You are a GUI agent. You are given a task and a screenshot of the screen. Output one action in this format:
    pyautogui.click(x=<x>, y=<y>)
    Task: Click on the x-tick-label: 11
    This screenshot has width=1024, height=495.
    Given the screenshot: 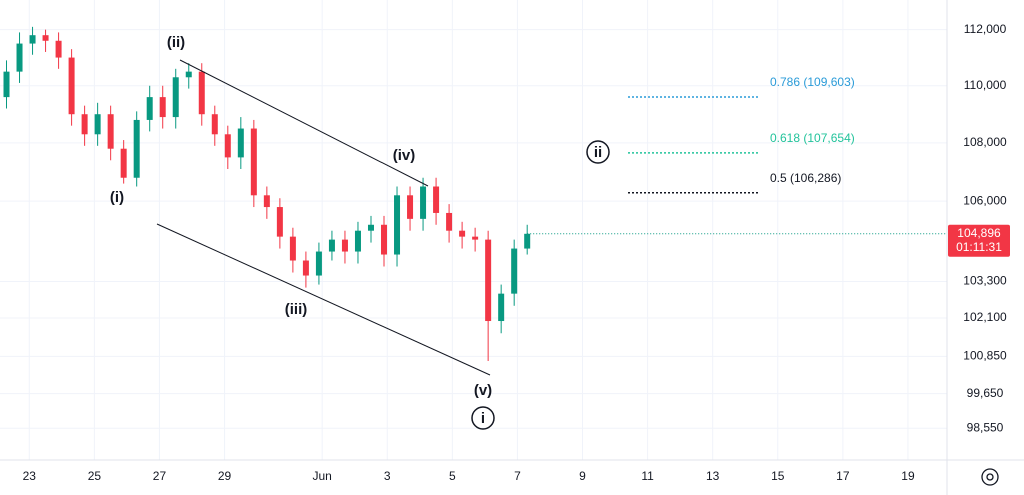 What is the action you would take?
    pyautogui.click(x=647, y=476)
    